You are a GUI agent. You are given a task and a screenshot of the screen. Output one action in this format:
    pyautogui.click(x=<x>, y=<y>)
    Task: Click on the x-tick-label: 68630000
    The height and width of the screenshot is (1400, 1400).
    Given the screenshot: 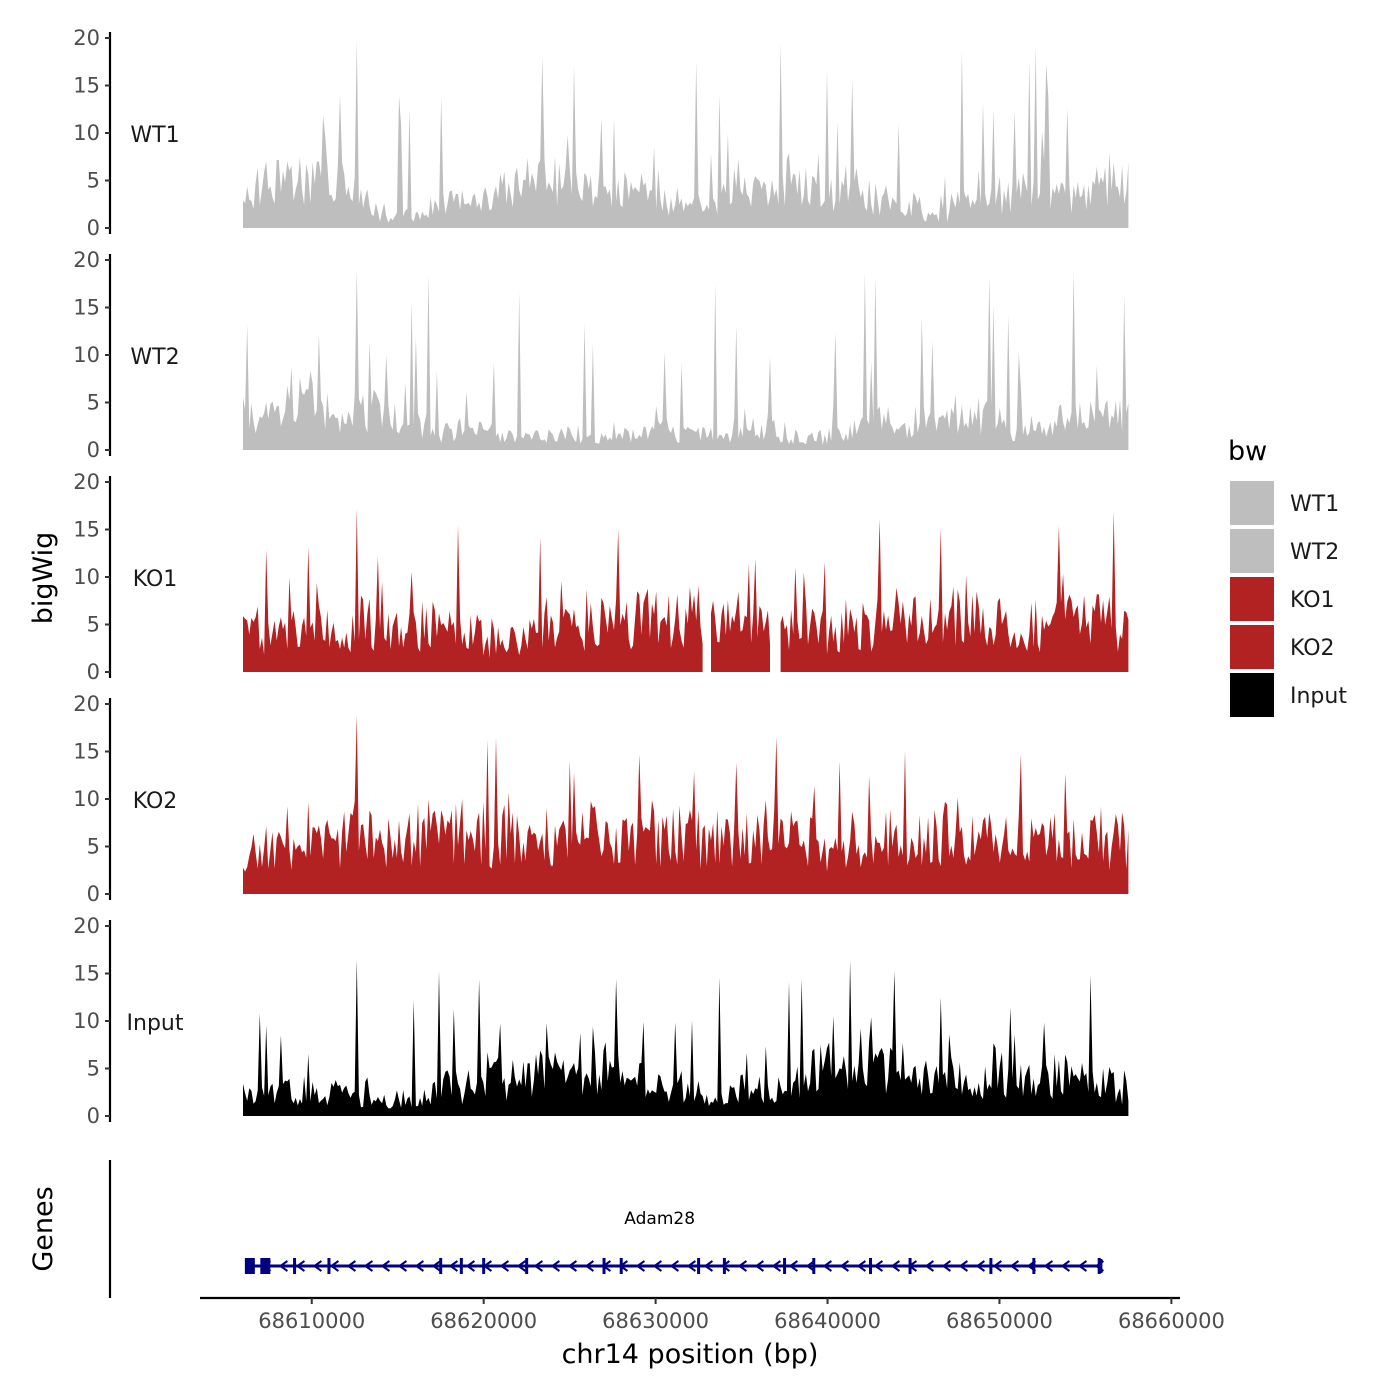 What is the action you would take?
    pyautogui.click(x=655, y=1321)
    